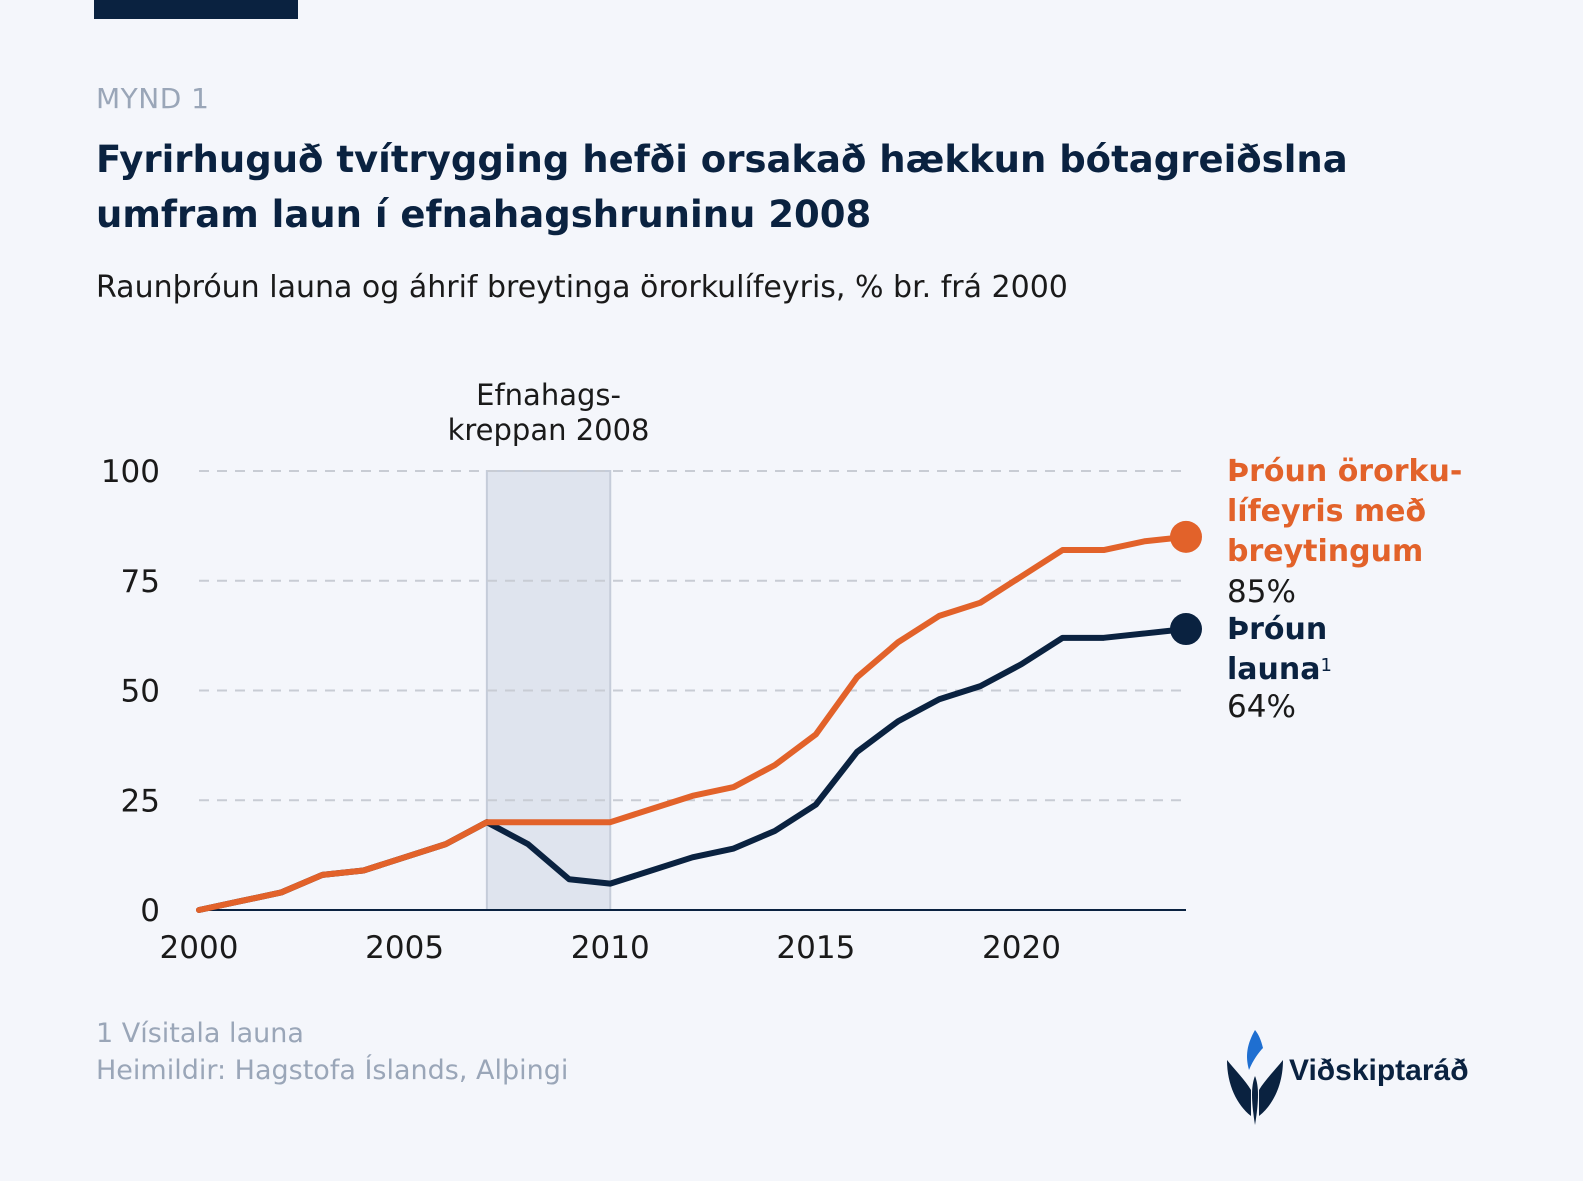  Describe the element at coordinates (1261, 707) in the screenshot. I see `navy-end-value: 64%` at that location.